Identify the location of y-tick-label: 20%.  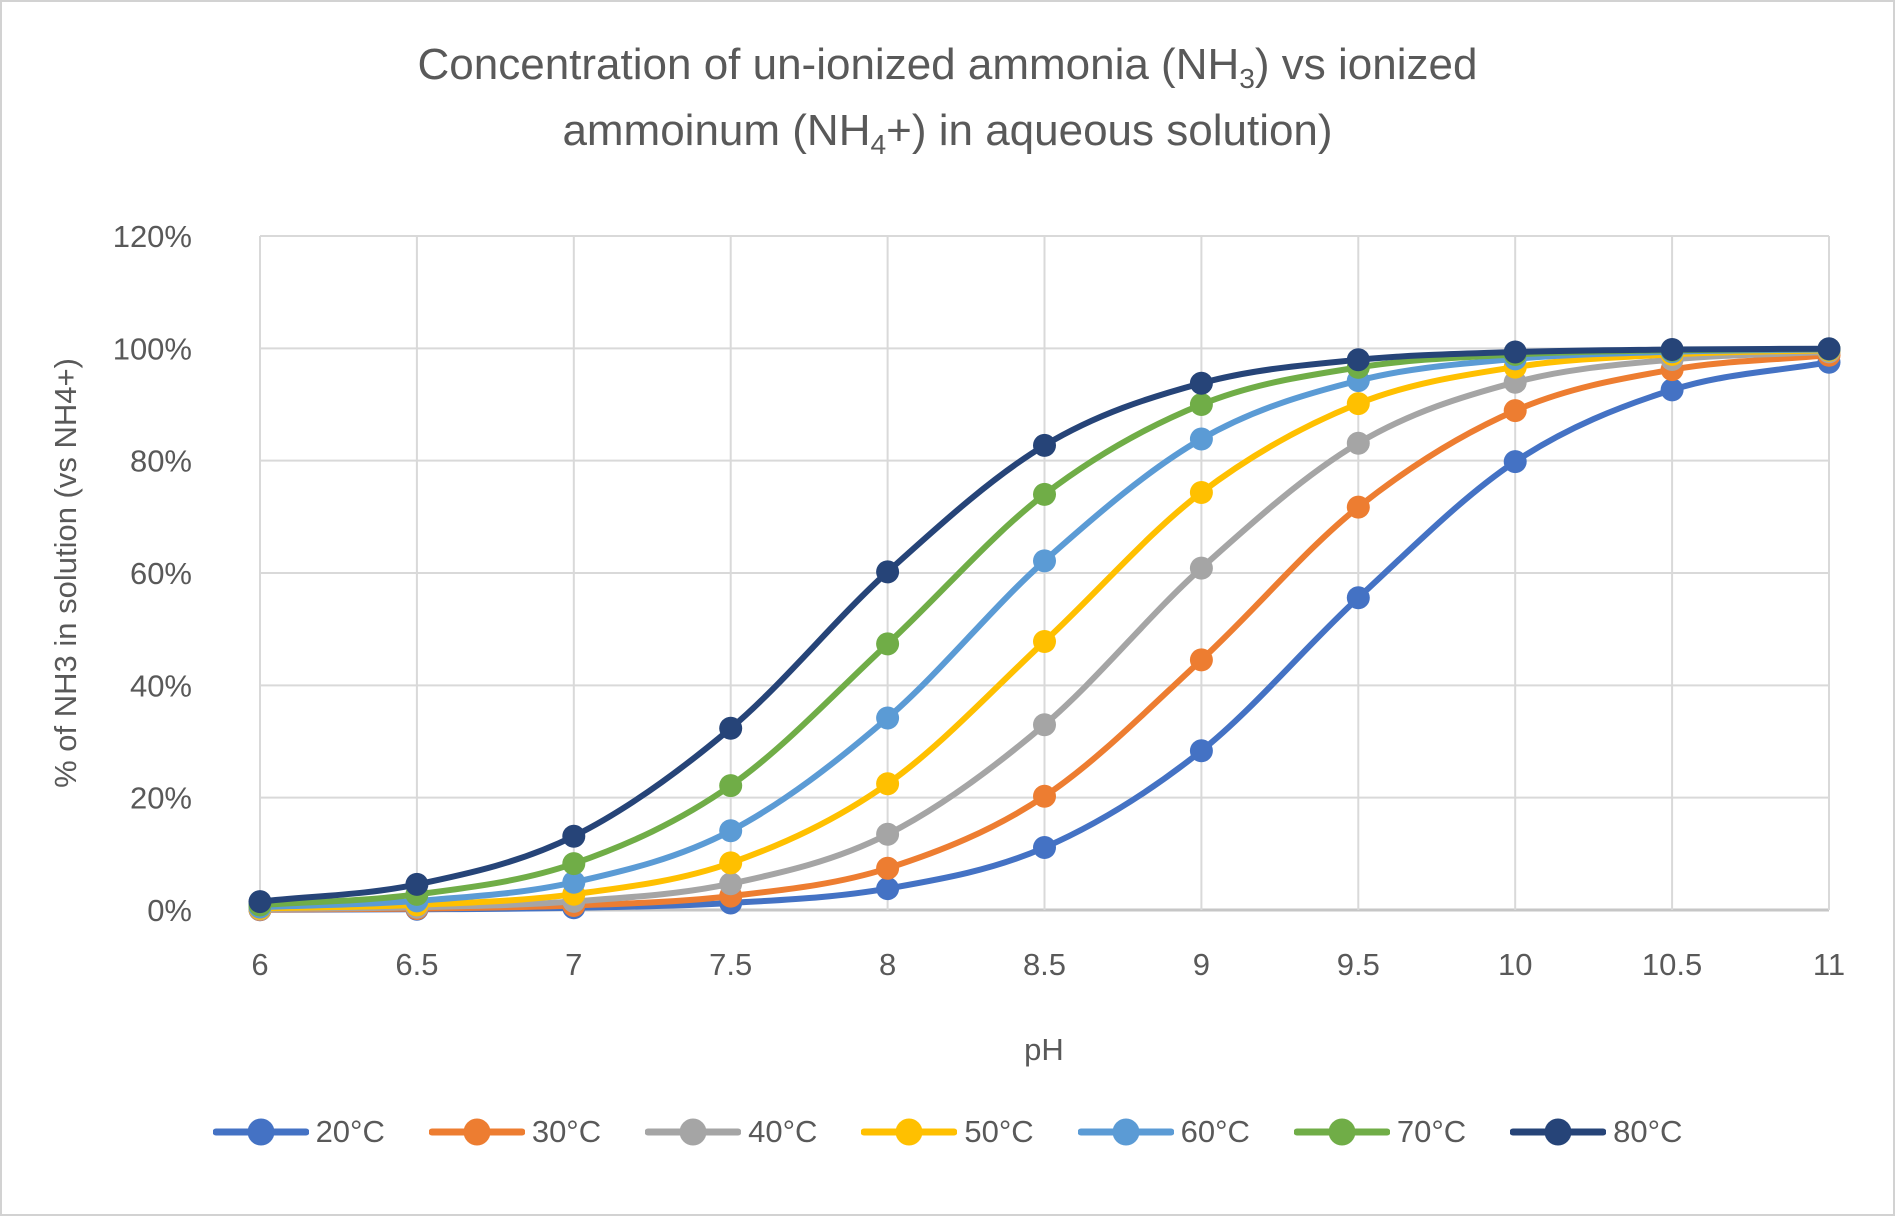
(161, 798).